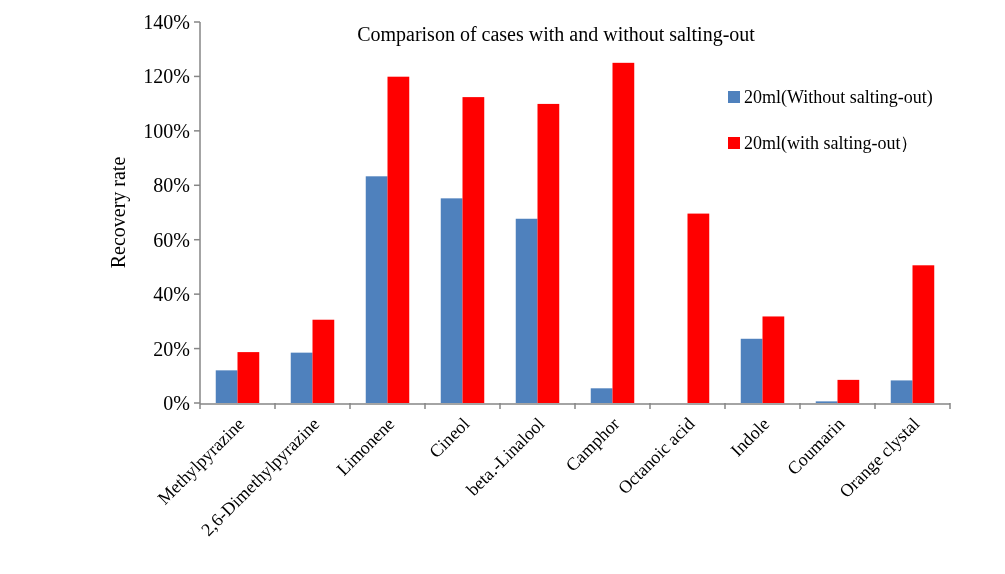 The width and height of the screenshot is (1005, 574). I want to click on y-axis-title: Recovery rate, so click(118, 212).